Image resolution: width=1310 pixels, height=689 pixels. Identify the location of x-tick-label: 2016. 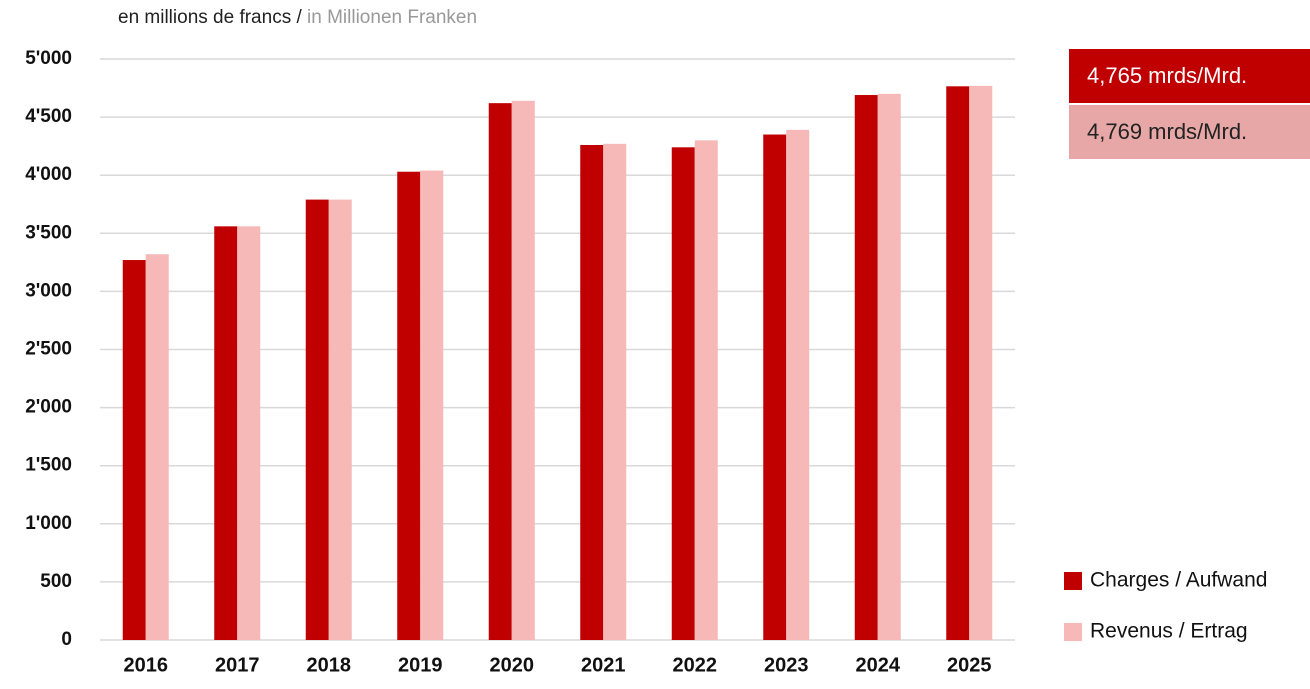
(146, 665).